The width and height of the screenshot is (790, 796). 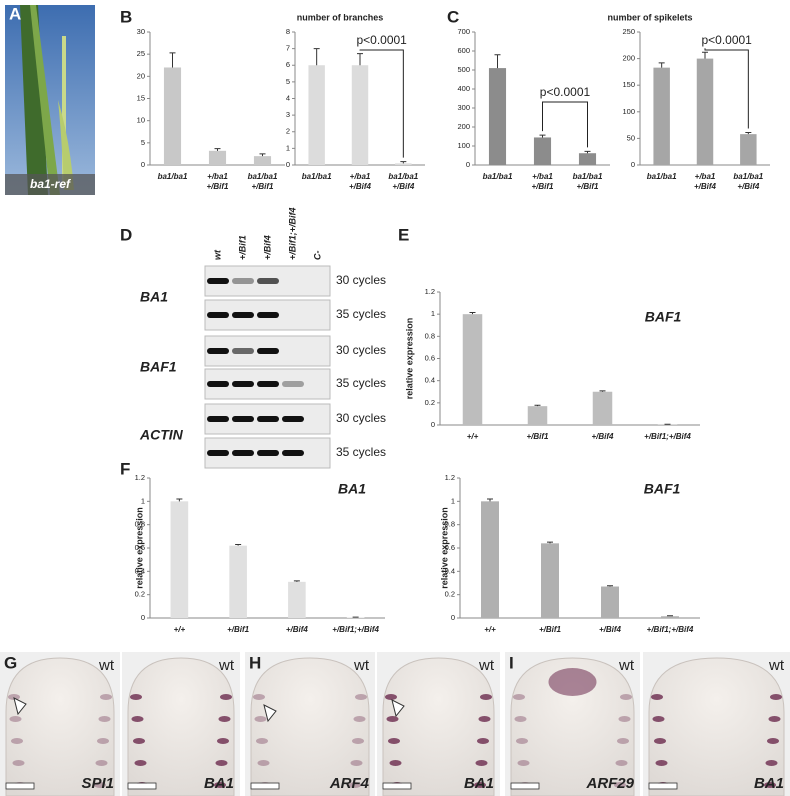 What do you see at coordinates (463, 145) in the screenshot?
I see `y-tick-label: 100` at bounding box center [463, 145].